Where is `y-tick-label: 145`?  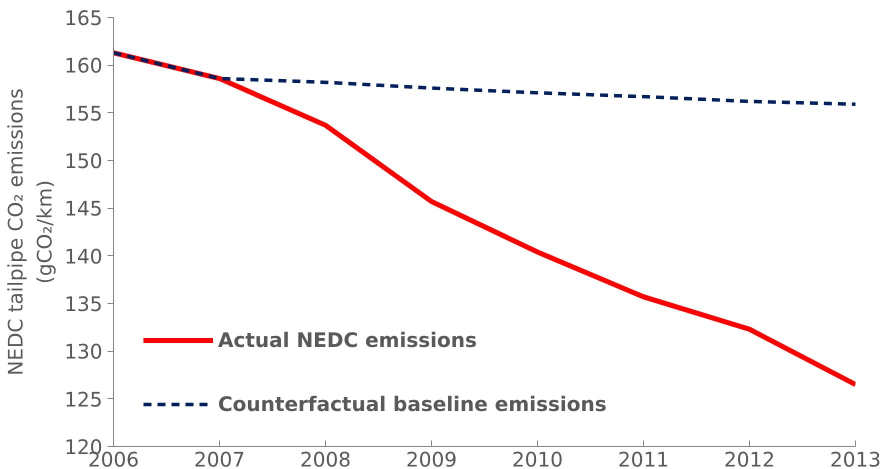
y-tick-label: 145 is located at coordinates (83, 208).